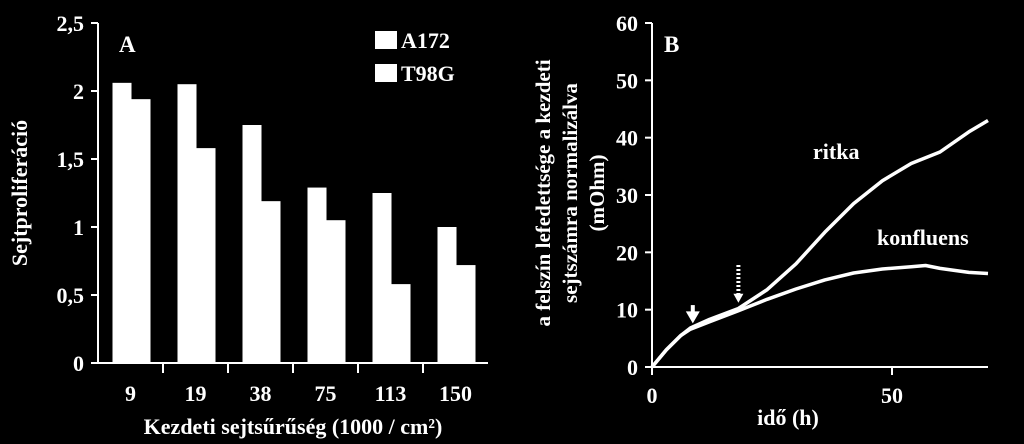 The height and width of the screenshot is (444, 1024). What do you see at coordinates (892, 395) in the screenshot?
I see `x-tick-label: 50` at bounding box center [892, 395].